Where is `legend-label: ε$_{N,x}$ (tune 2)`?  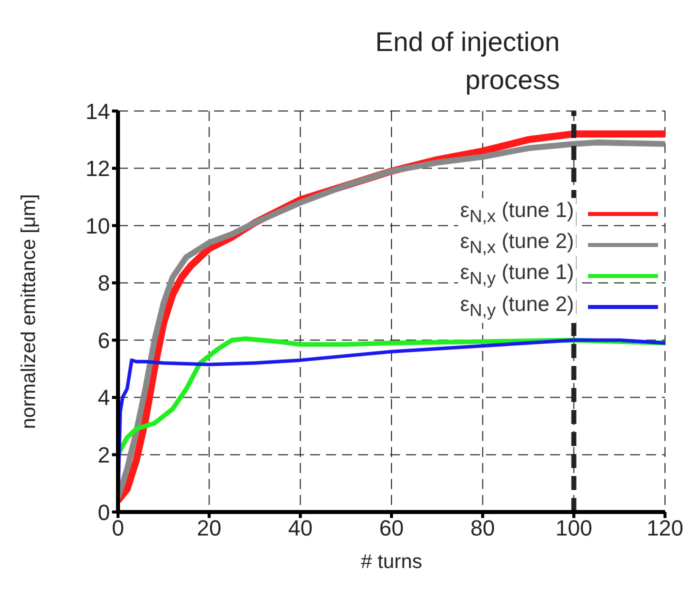 legend-label: ε$_{N,x}$ (tune 2) is located at coordinates (517, 244).